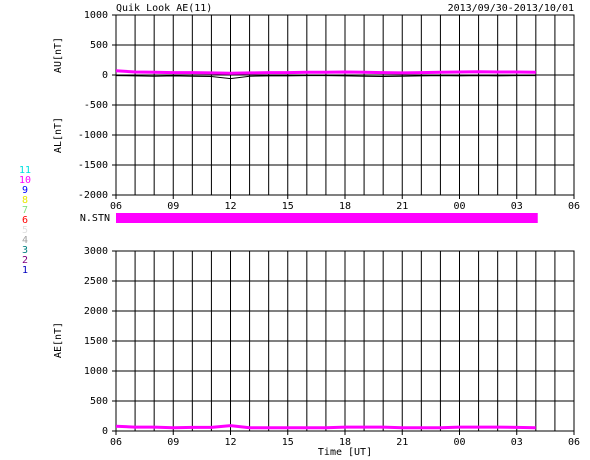  What do you see at coordinates (58, 55) in the screenshot?
I see `y-axis-label: AU[nT]` at bounding box center [58, 55].